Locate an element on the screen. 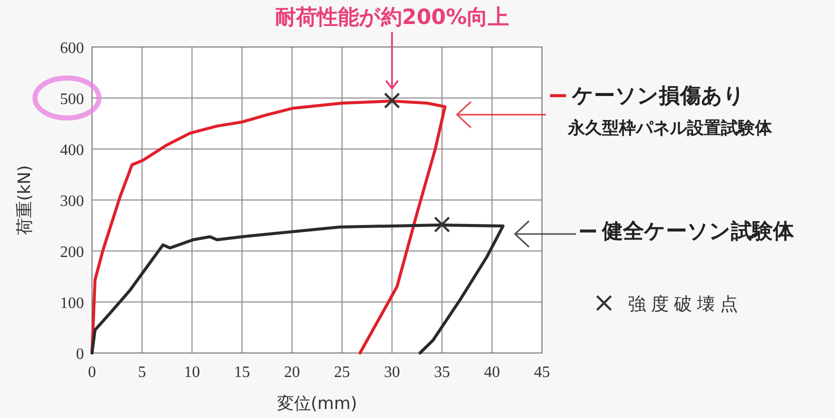 The image size is (835, 418). text: 永久型枠パネル設置試験体 is located at coordinates (670, 128).